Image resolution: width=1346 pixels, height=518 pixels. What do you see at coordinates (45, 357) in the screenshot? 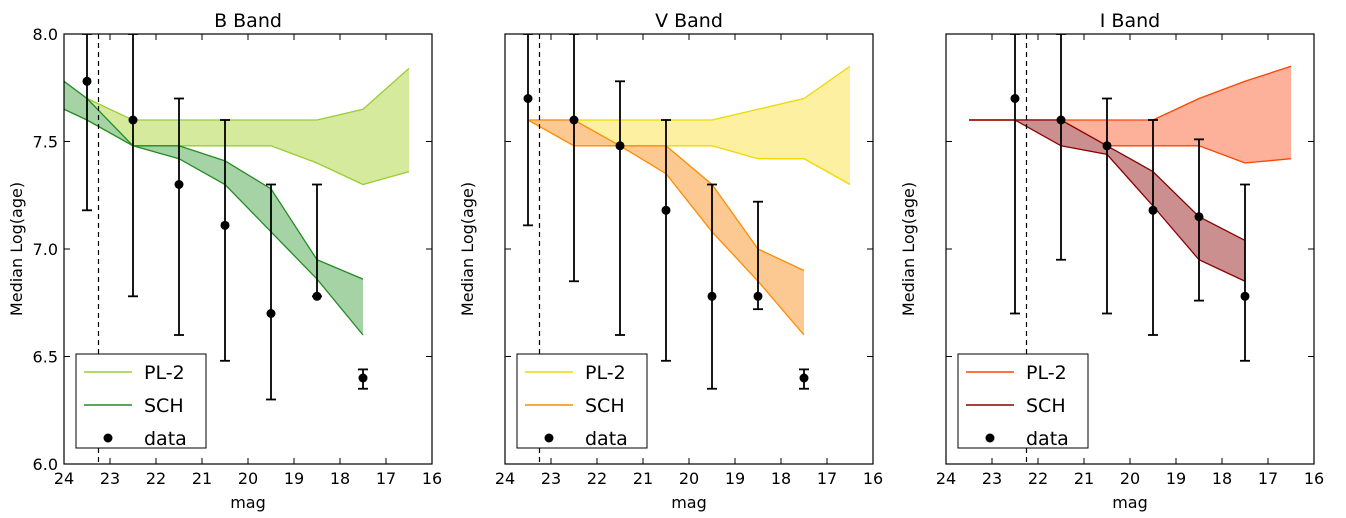
I see `y-tick-label: 6.5` at bounding box center [45, 357].